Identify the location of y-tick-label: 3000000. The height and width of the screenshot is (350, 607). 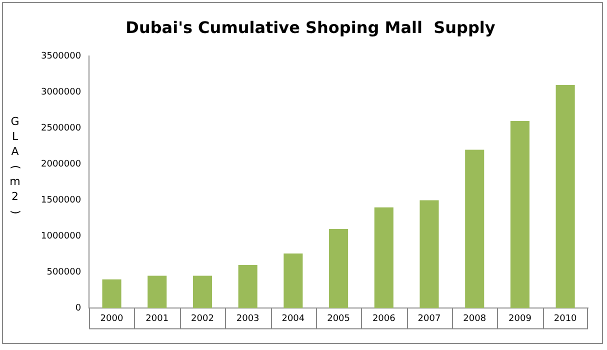
(61, 93).